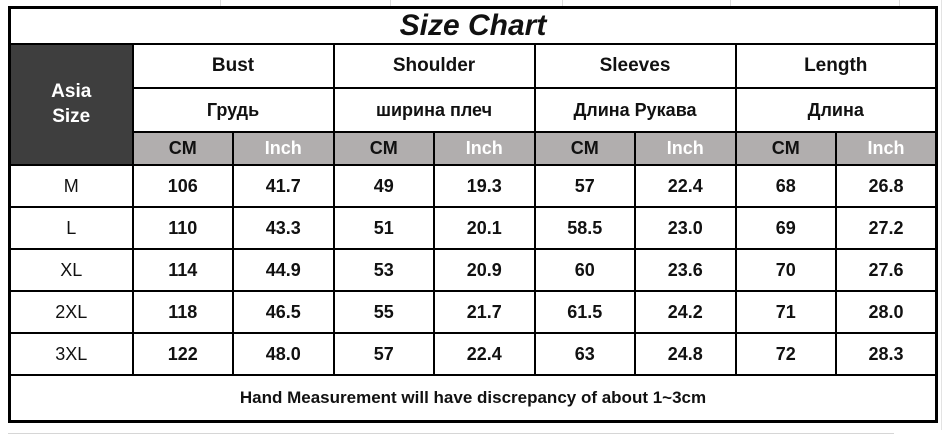 This screenshot has width=944, height=435. Describe the element at coordinates (836, 110) in the screenshot. I see `group-header-length-ru: Длина` at that location.